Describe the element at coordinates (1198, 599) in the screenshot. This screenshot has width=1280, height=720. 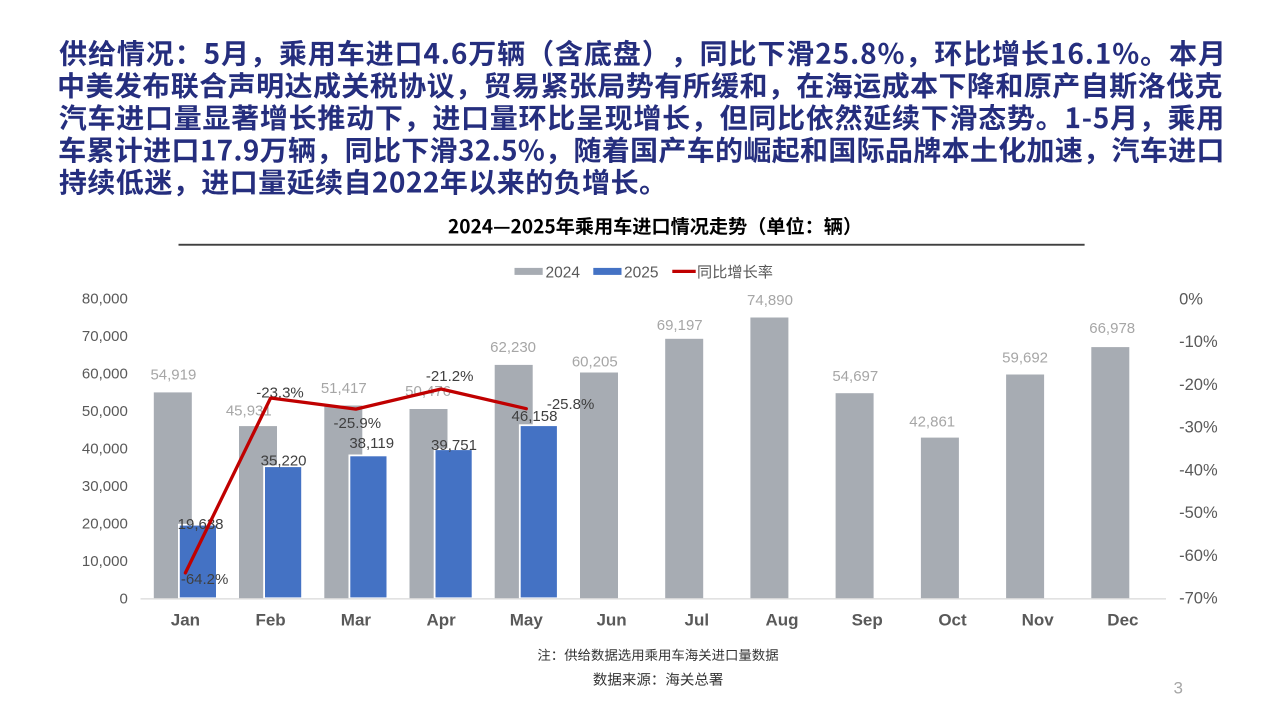
I see `svg-text: -70%` at that location.